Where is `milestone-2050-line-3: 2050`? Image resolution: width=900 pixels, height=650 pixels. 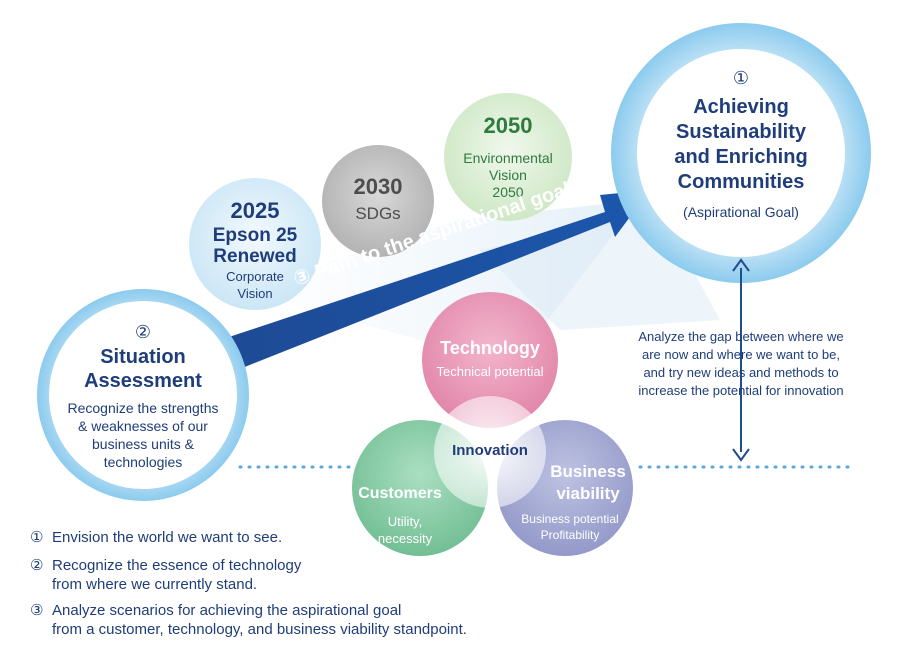
milestone-2050-line-3: 2050 is located at coordinates (508, 192).